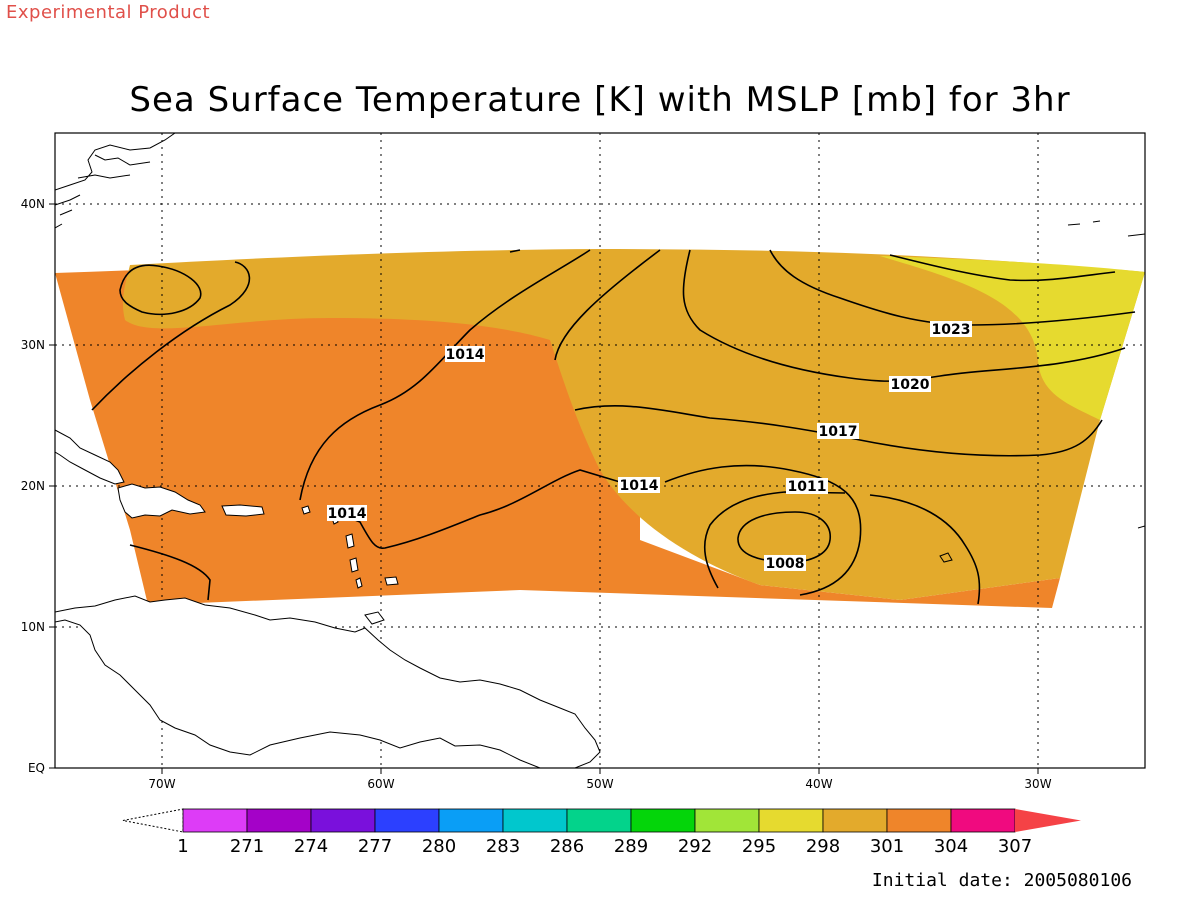  Describe the element at coordinates (1012, 338) in the screenshot. I see `sst-cool-region` at that location.